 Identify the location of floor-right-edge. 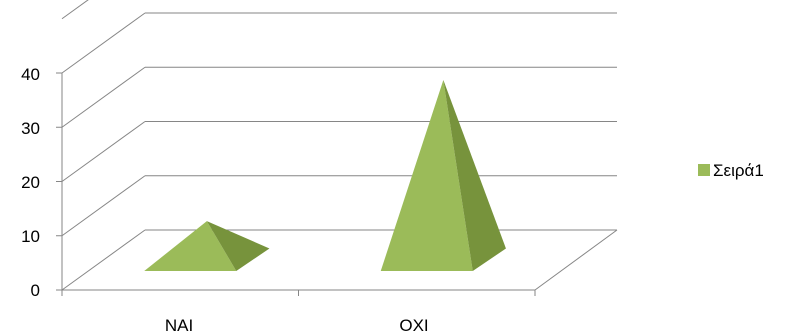
(576, 260).